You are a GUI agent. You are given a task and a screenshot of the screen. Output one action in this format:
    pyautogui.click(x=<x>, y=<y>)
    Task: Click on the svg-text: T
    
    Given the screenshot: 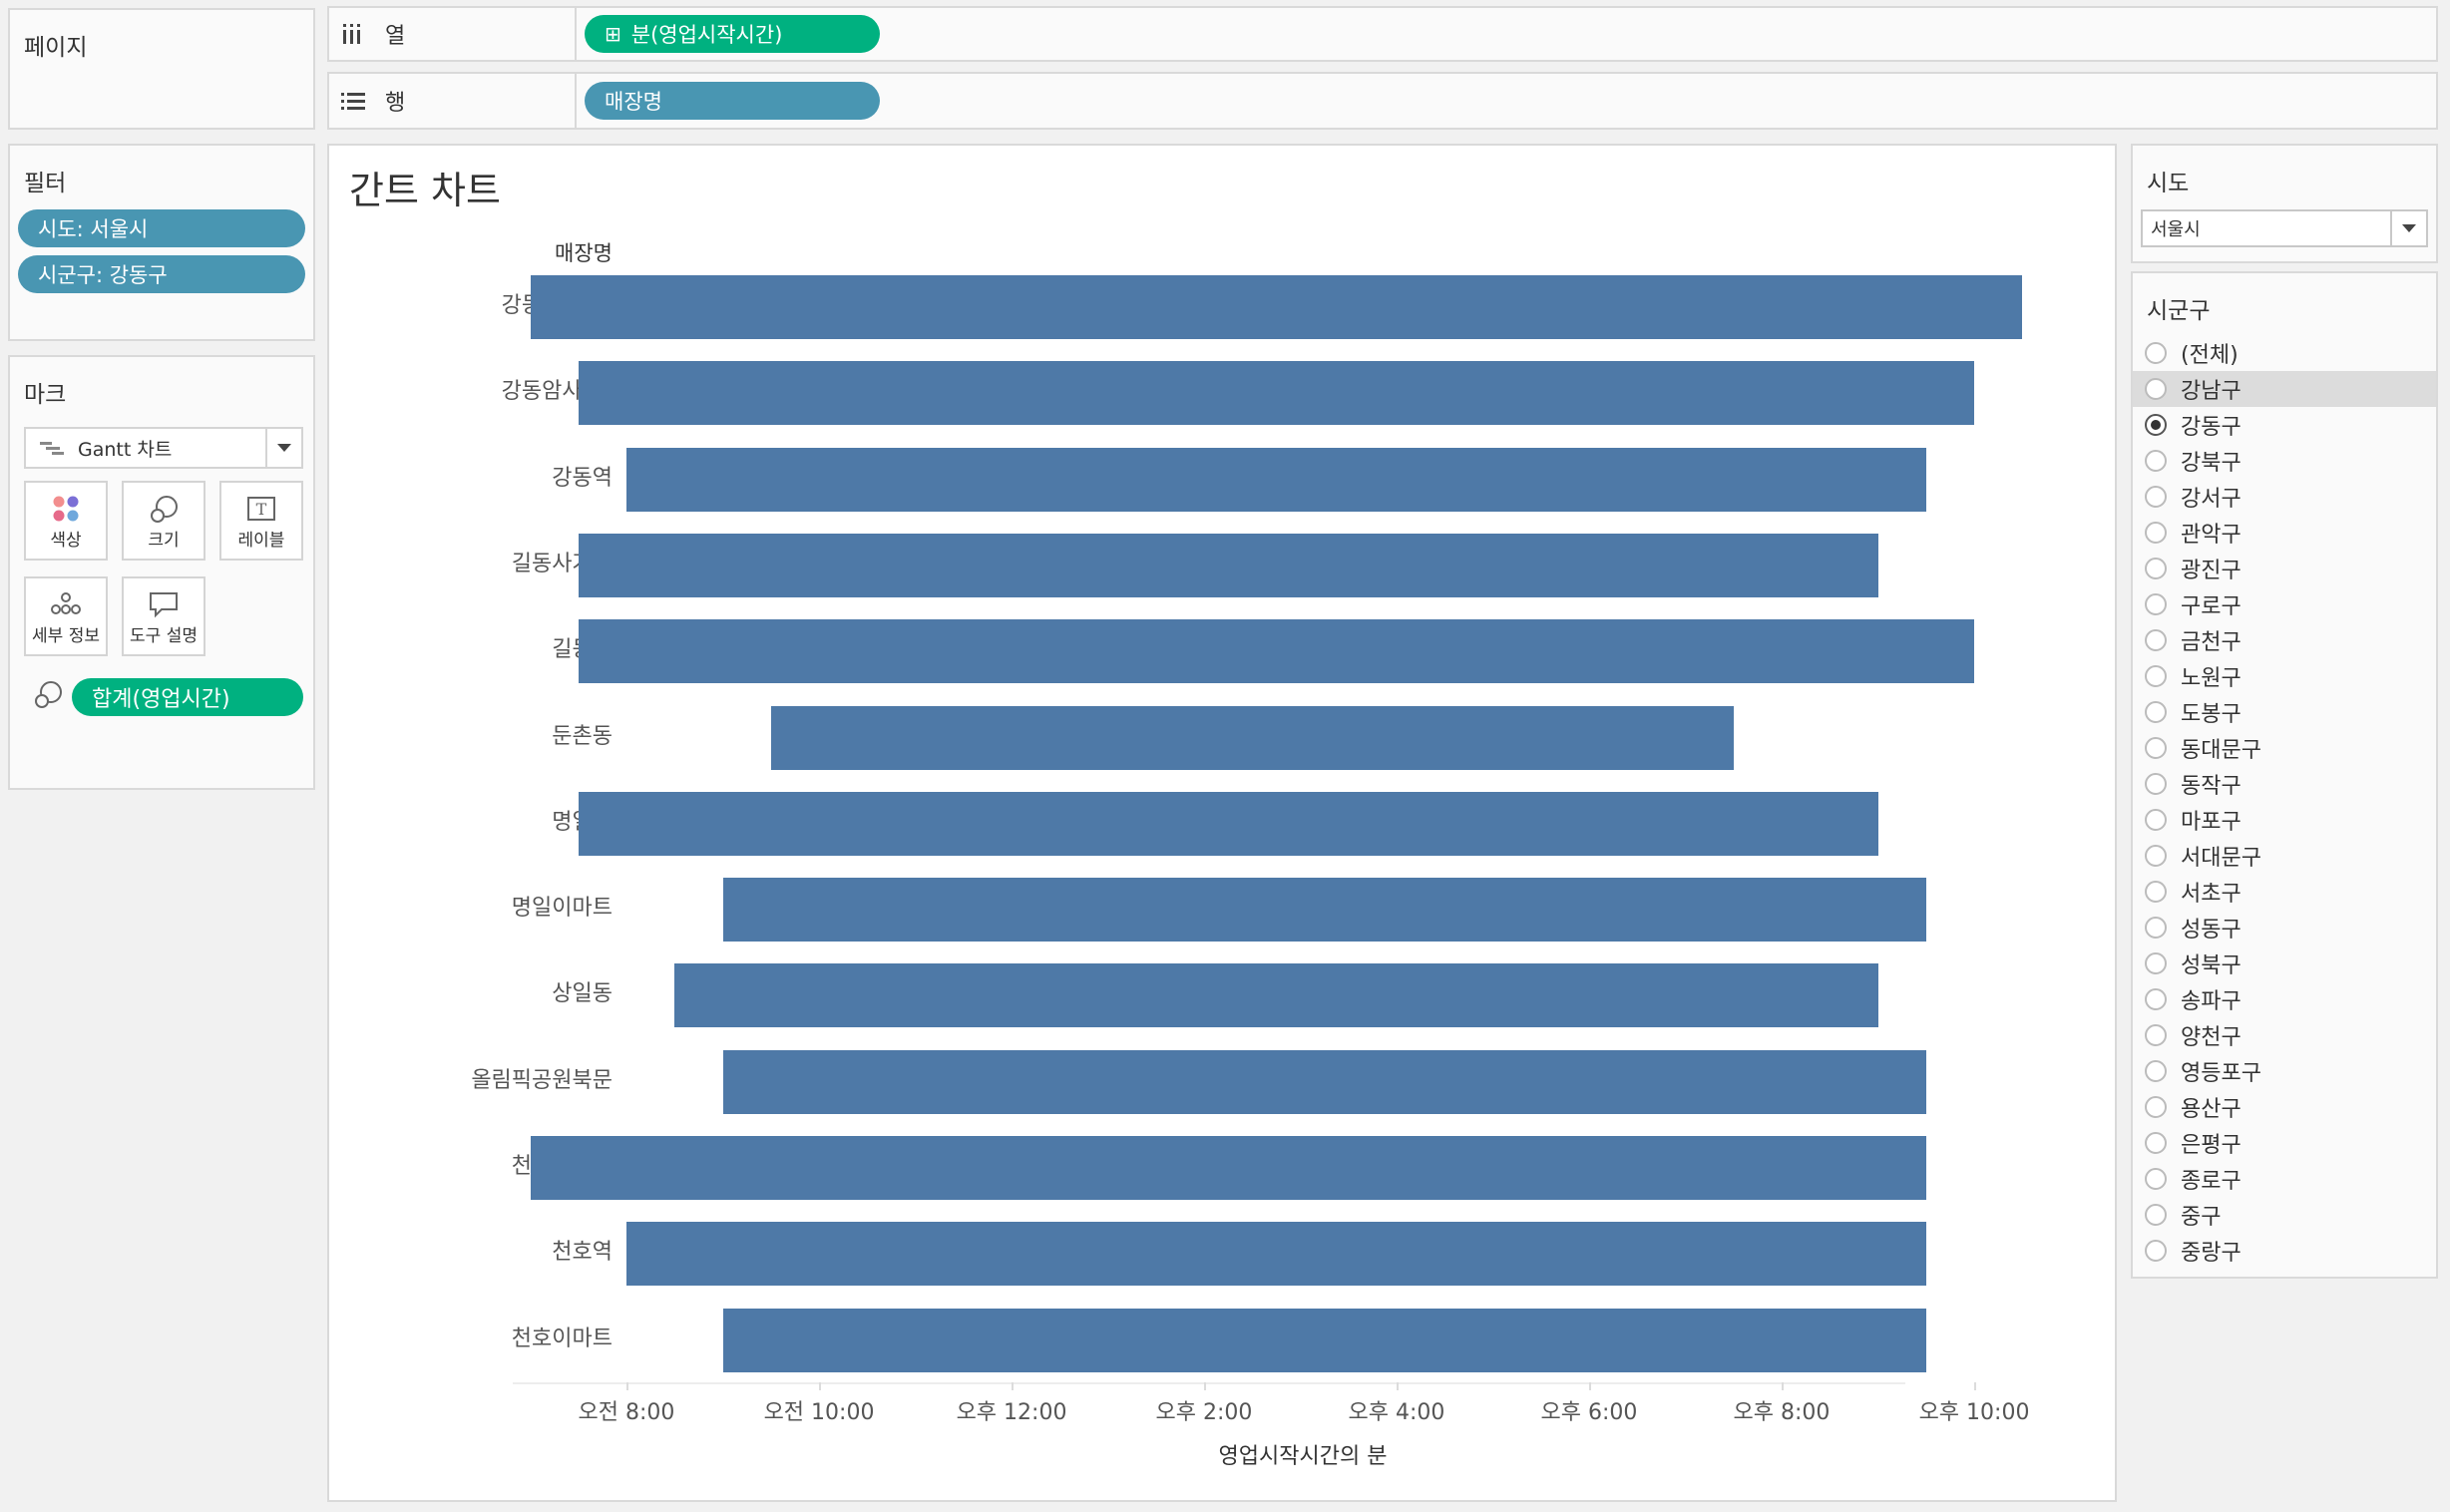 What is the action you would take?
    pyautogui.click(x=261, y=509)
    